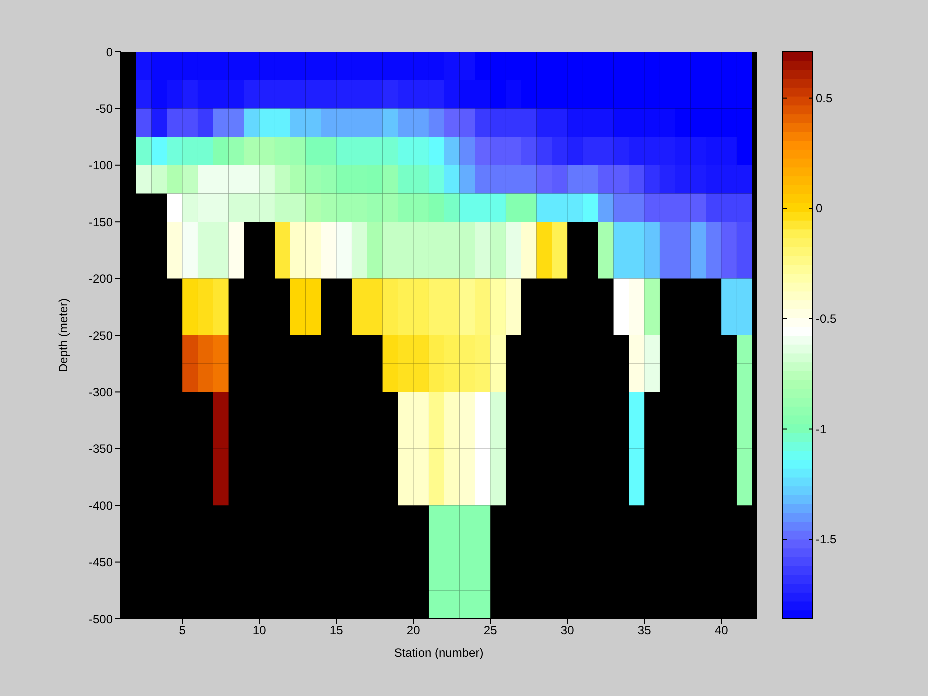 Image resolution: width=928 pixels, height=696 pixels. Describe the element at coordinates (337, 631) in the screenshot. I see `x-tick-label: 15` at that location.